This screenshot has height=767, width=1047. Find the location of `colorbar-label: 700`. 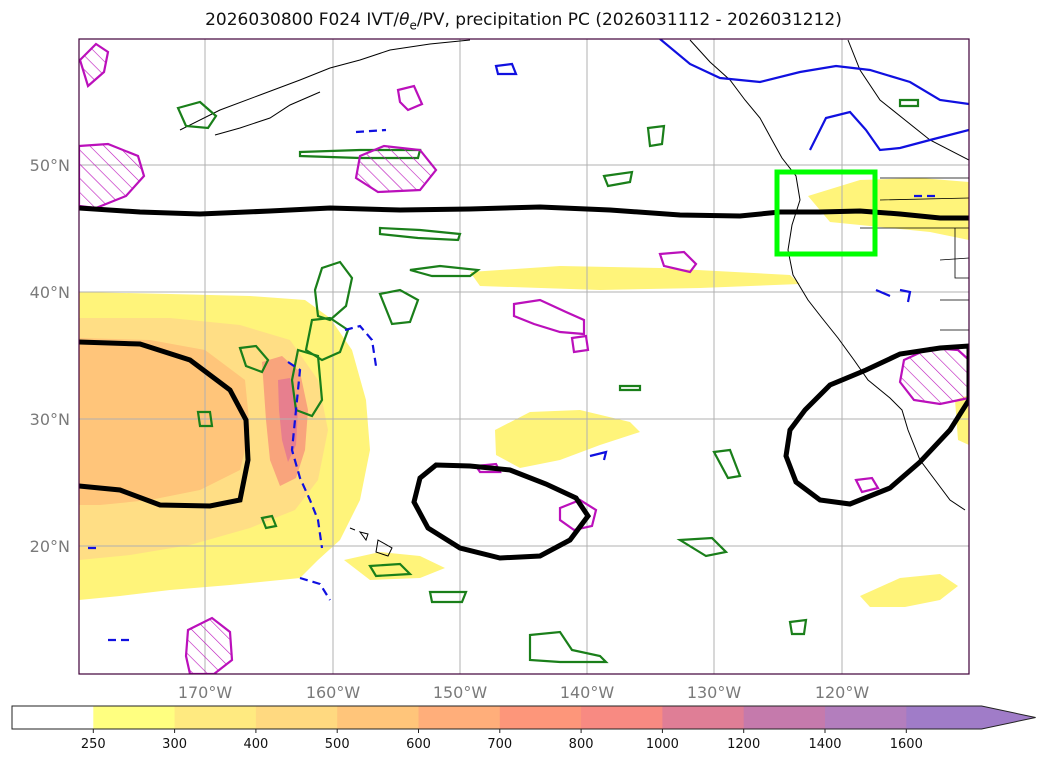

colorbar-label: 700 is located at coordinates (499, 744).